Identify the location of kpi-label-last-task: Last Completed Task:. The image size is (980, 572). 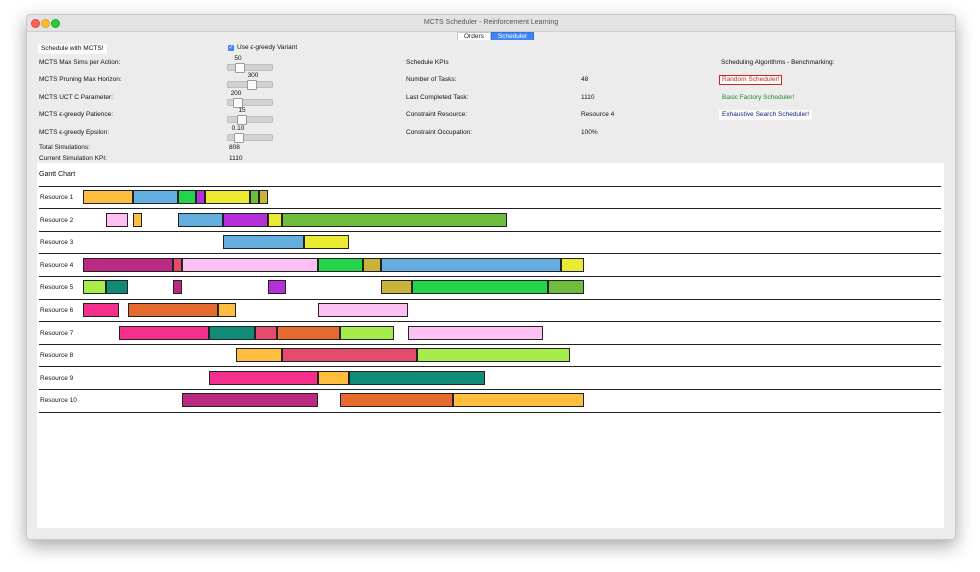
(437, 97).